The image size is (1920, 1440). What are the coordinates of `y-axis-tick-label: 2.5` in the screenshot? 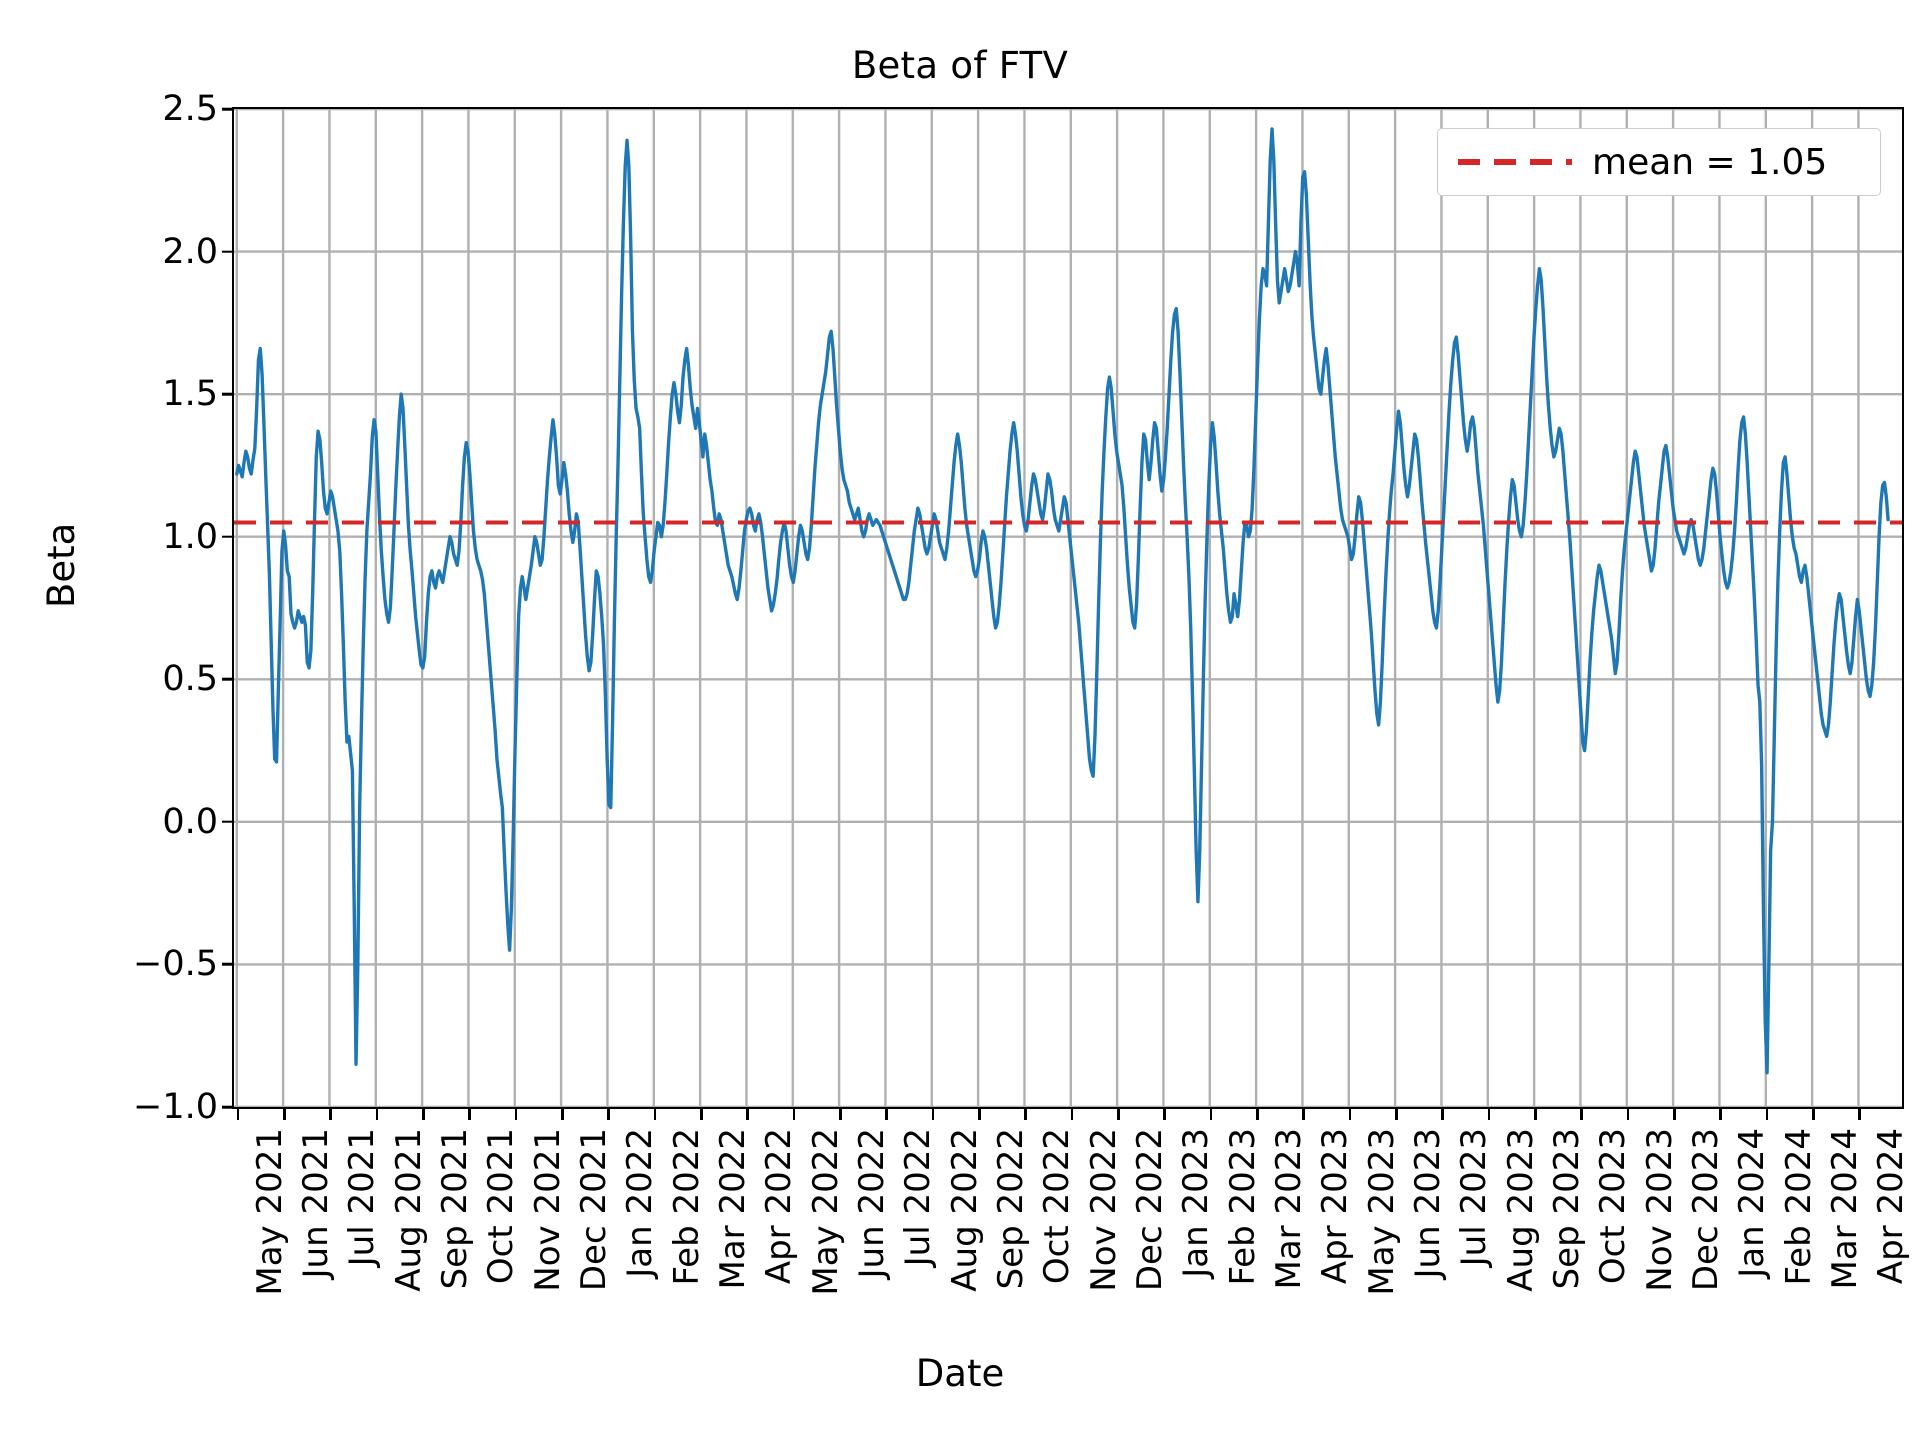 It's located at (190, 109).